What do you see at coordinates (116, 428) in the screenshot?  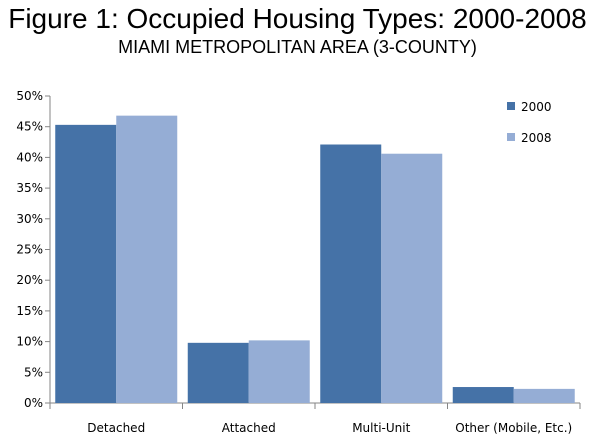 I see `x-tick-label: Detached` at bounding box center [116, 428].